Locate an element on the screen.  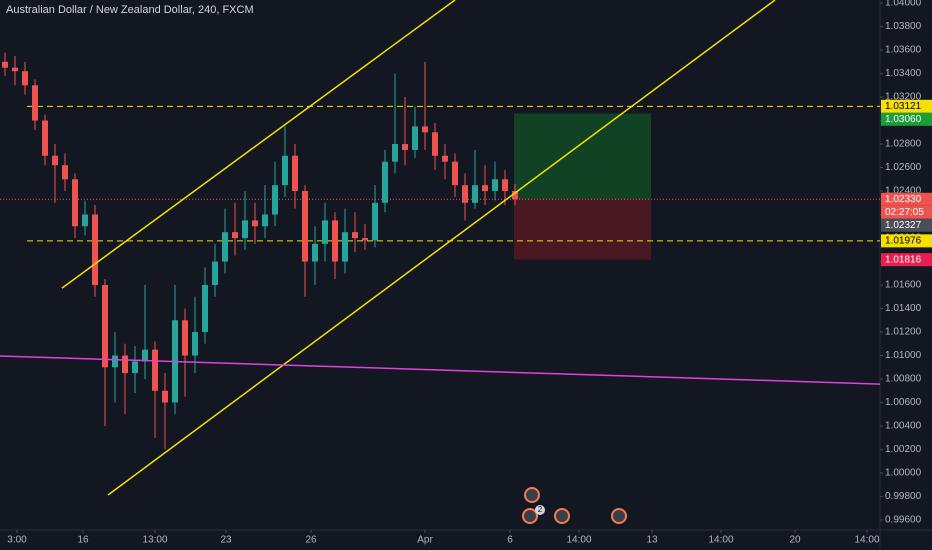
price-label: 1.01816 is located at coordinates (903, 259).